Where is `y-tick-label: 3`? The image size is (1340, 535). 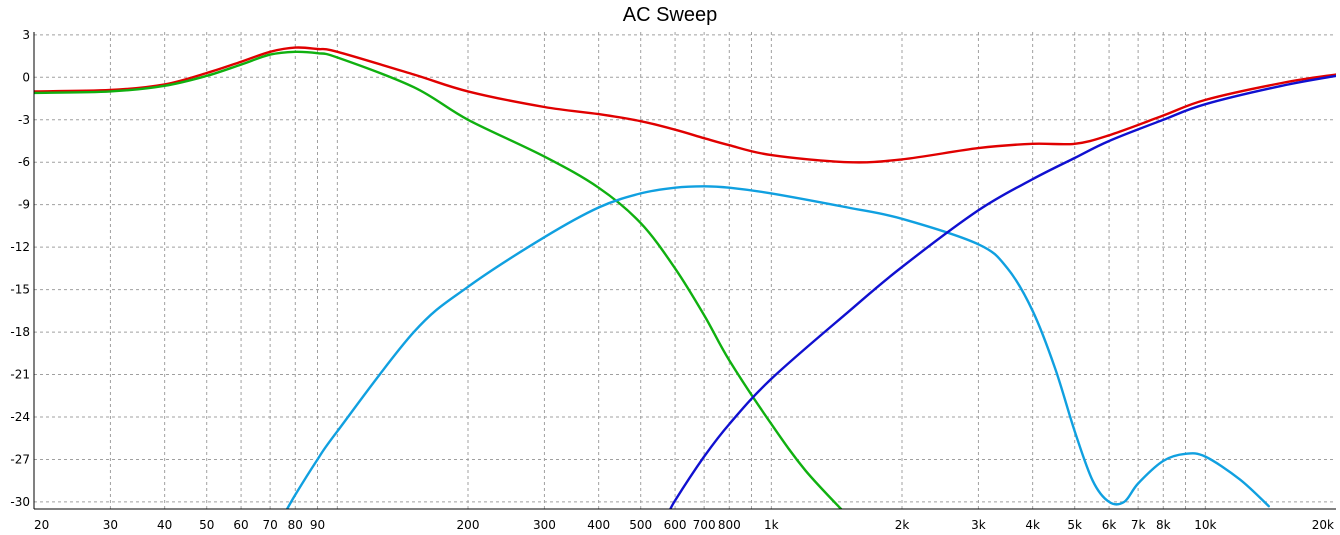
y-tick-label: 3 is located at coordinates (26, 35).